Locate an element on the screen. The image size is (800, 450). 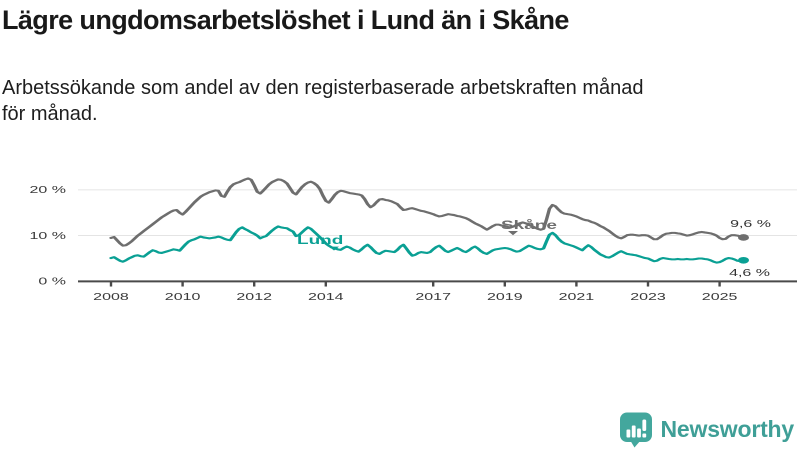
series-end-dot-skane is located at coordinates (743, 237).